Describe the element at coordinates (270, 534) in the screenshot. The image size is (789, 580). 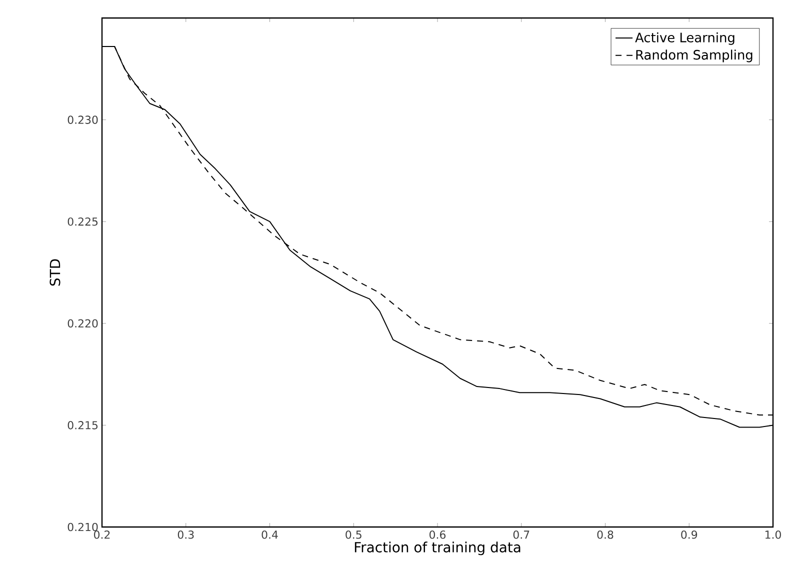
I see `x-tick-label: 0.4` at that location.